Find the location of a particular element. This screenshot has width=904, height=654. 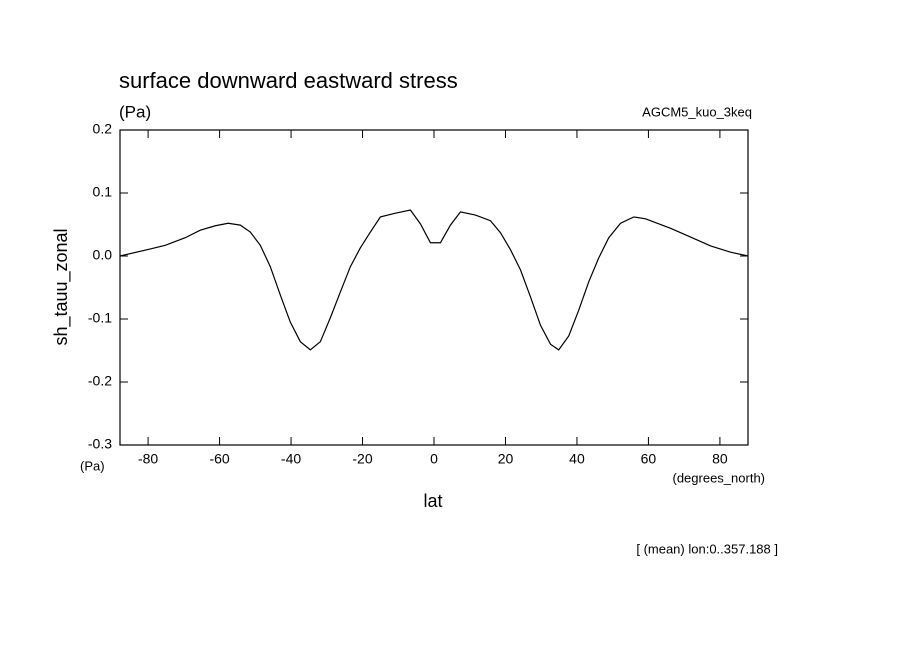

x-tick-label: 0 is located at coordinates (434, 459).